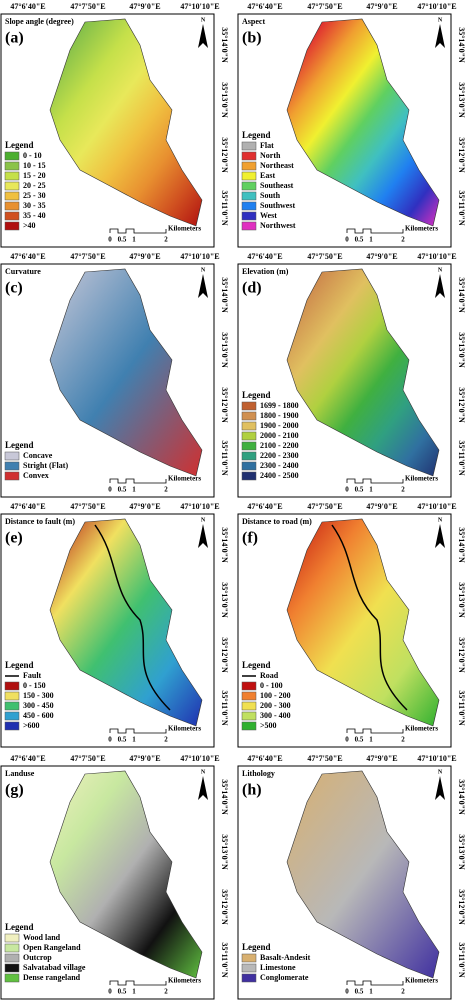 This screenshot has width=474, height=1005. Describe the element at coordinates (278, 967) in the screenshot. I see `legend-label: Limestone` at that location.